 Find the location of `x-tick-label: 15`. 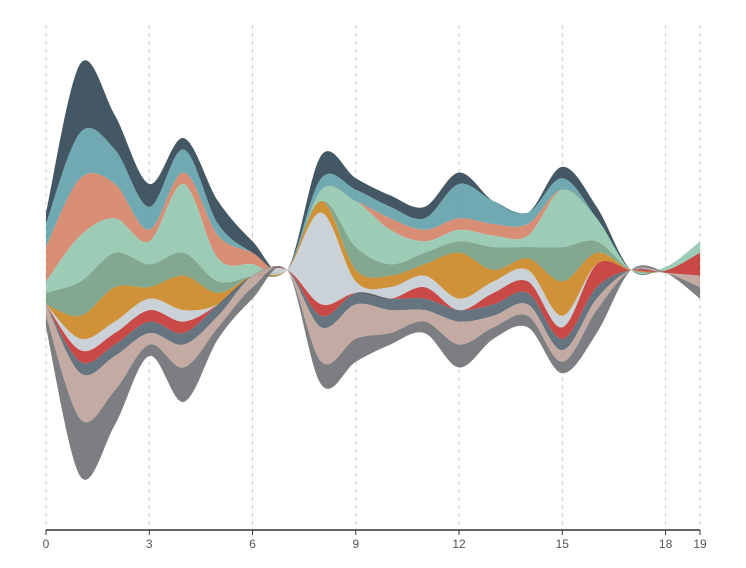

x-tick-label: 15 is located at coordinates (563, 544).